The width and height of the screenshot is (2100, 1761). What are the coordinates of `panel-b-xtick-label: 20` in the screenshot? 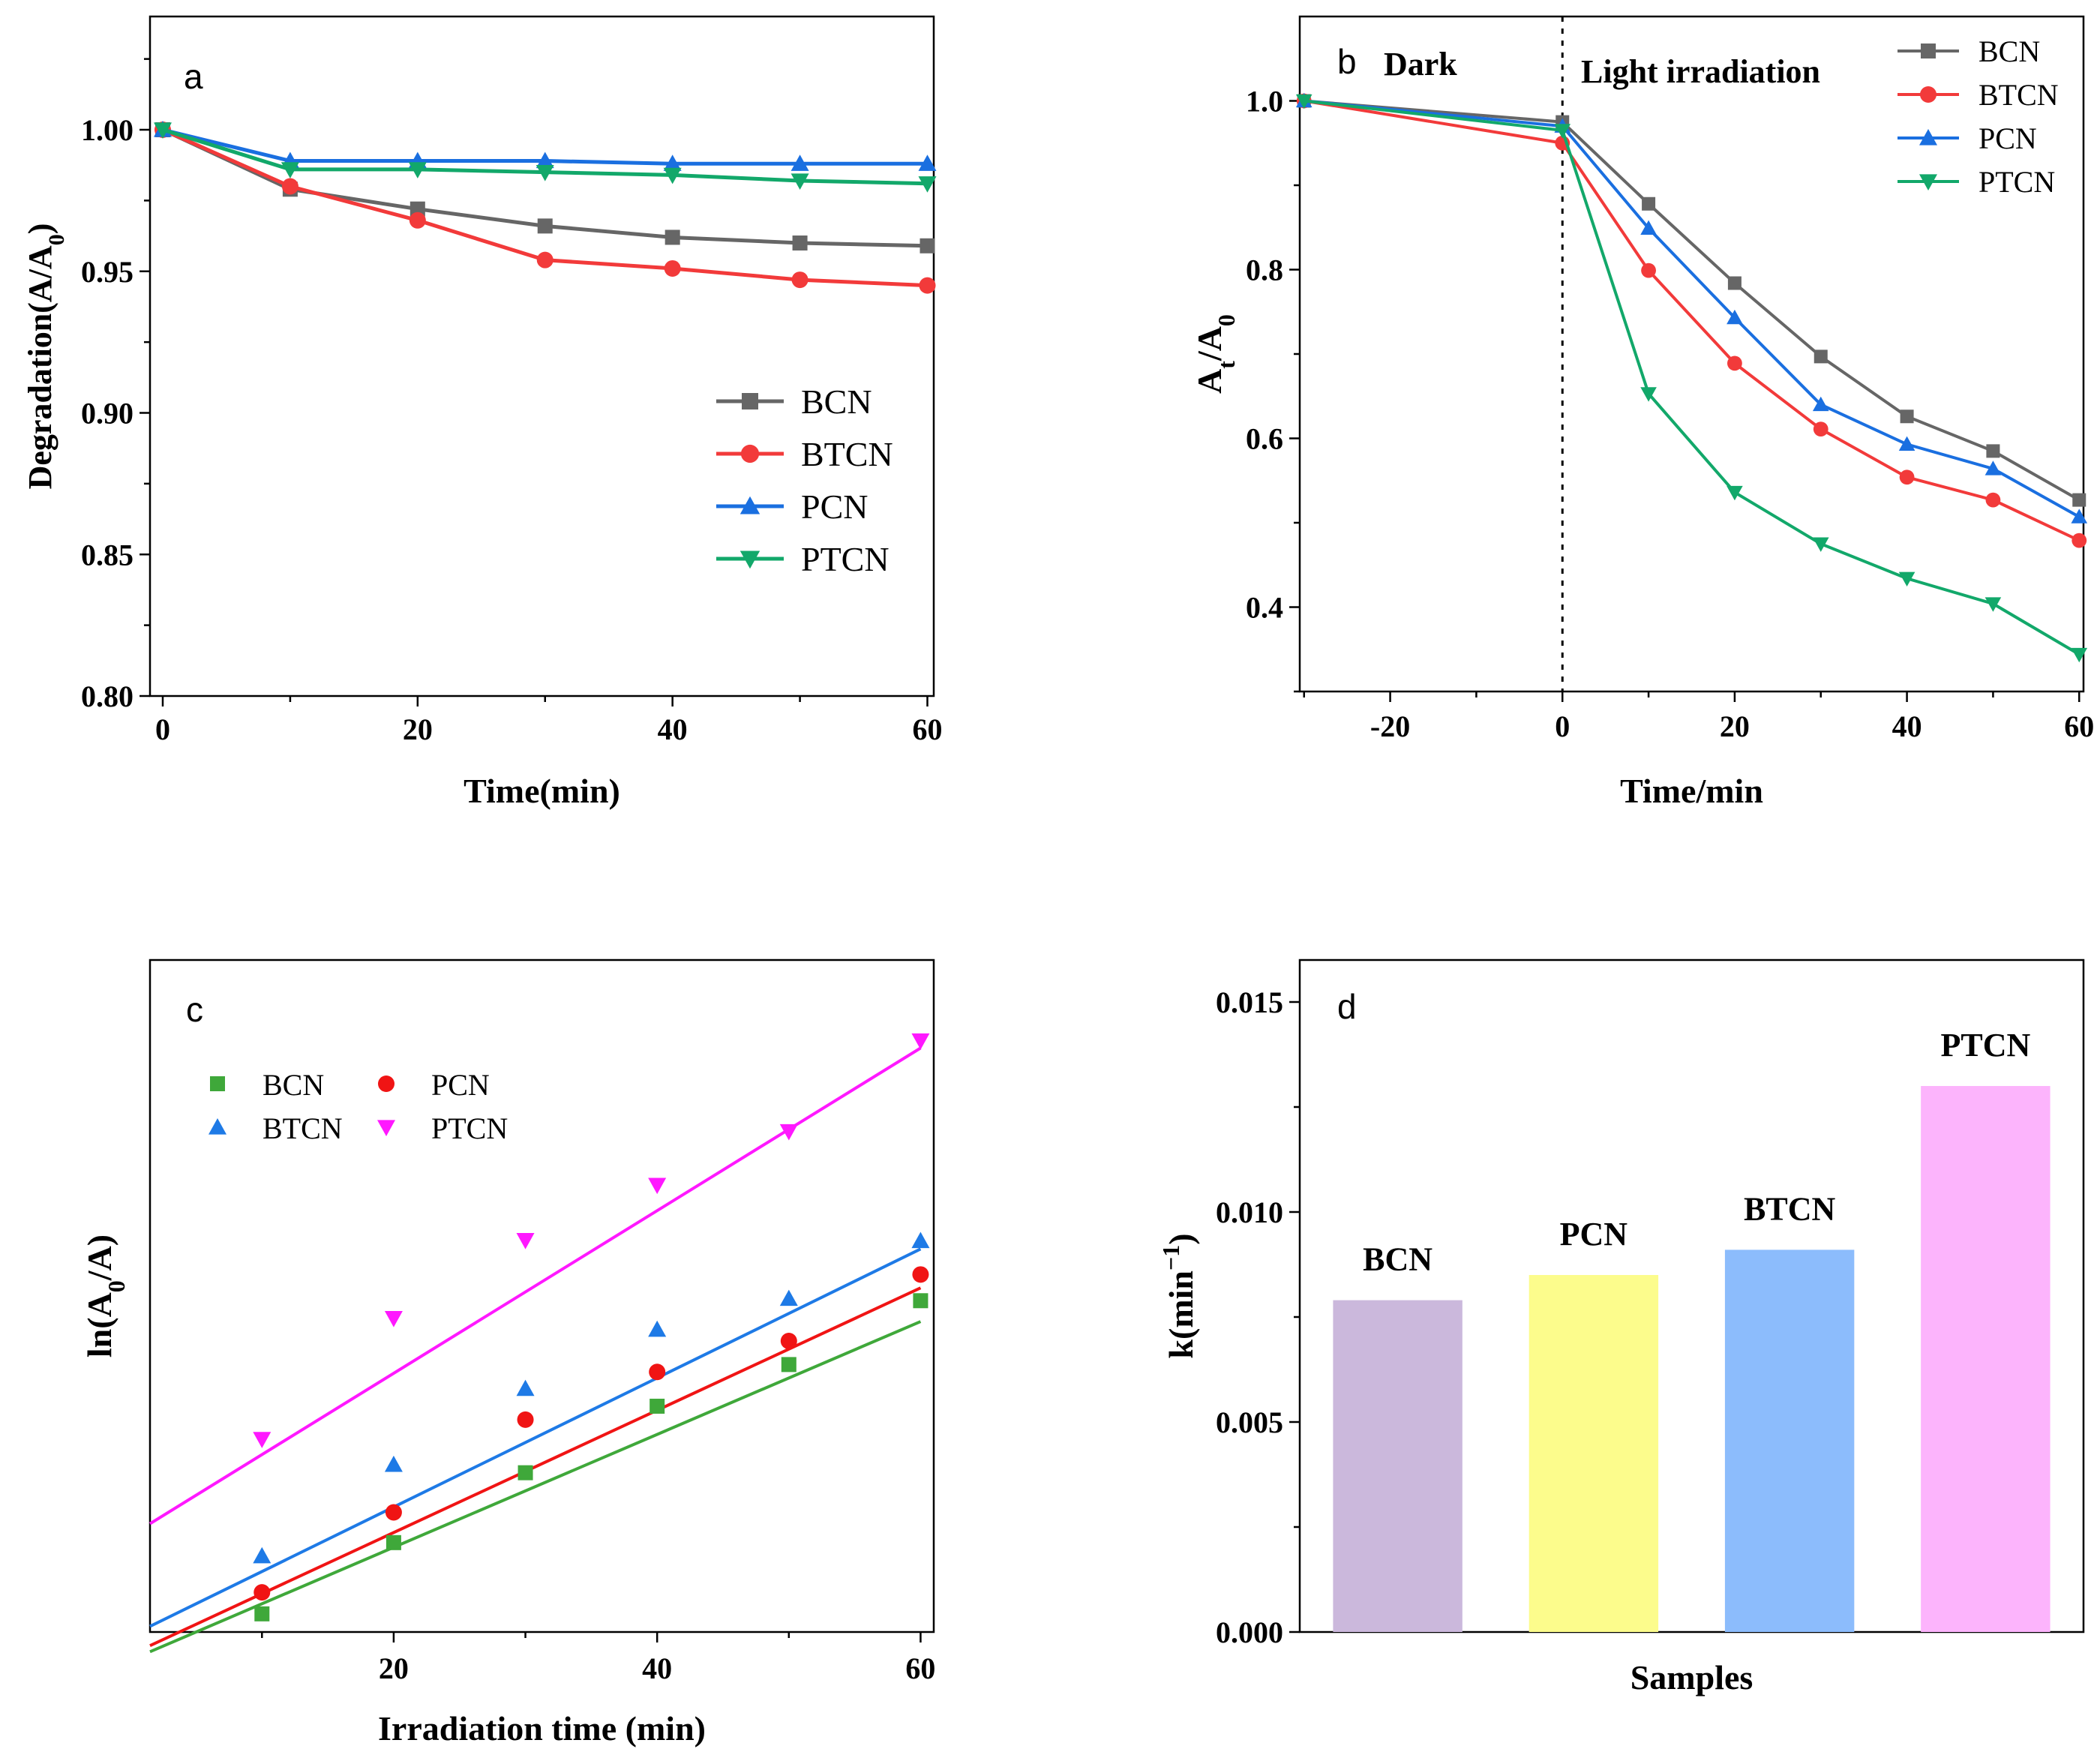 It's located at (1735, 726).